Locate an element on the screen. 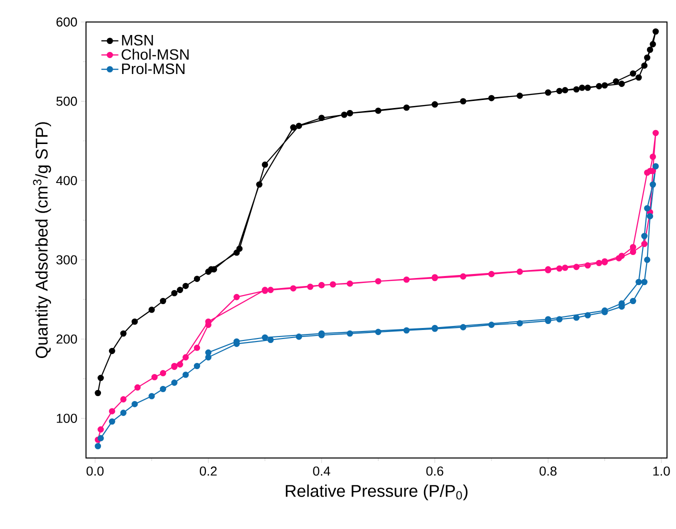  x-tick-label: 0.8 is located at coordinates (548, 471).